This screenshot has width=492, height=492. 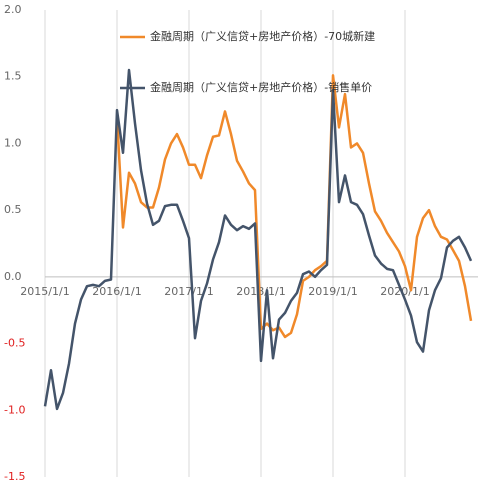 I want to click on y-tick-label: 0.0, so click(x=13, y=276).